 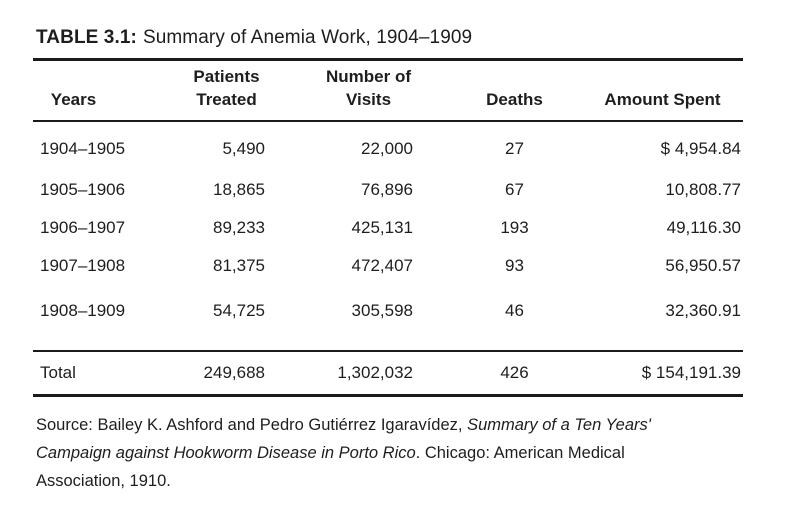 I want to click on column-header-number-of-visits: Number of Visits, so click(x=341, y=90).